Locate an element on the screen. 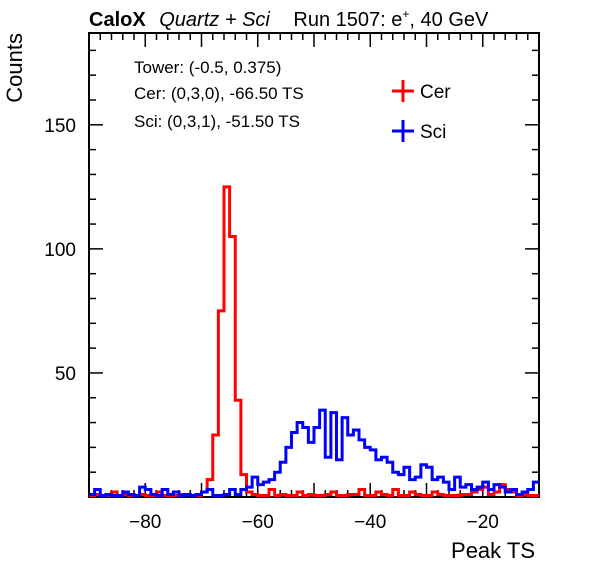 The width and height of the screenshot is (596, 572). y-tick-label: 100 is located at coordinates (60, 250).